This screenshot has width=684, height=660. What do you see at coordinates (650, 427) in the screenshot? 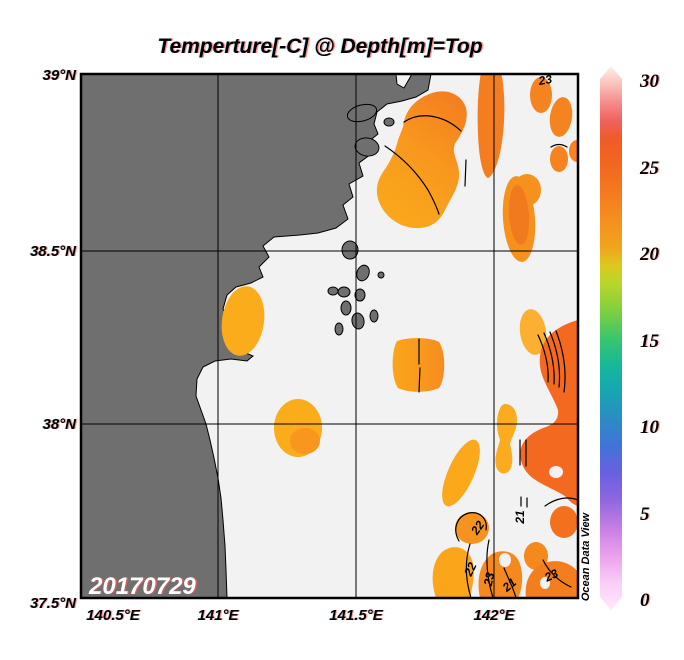
I see `colorbar-tick-10: 10` at bounding box center [650, 427].